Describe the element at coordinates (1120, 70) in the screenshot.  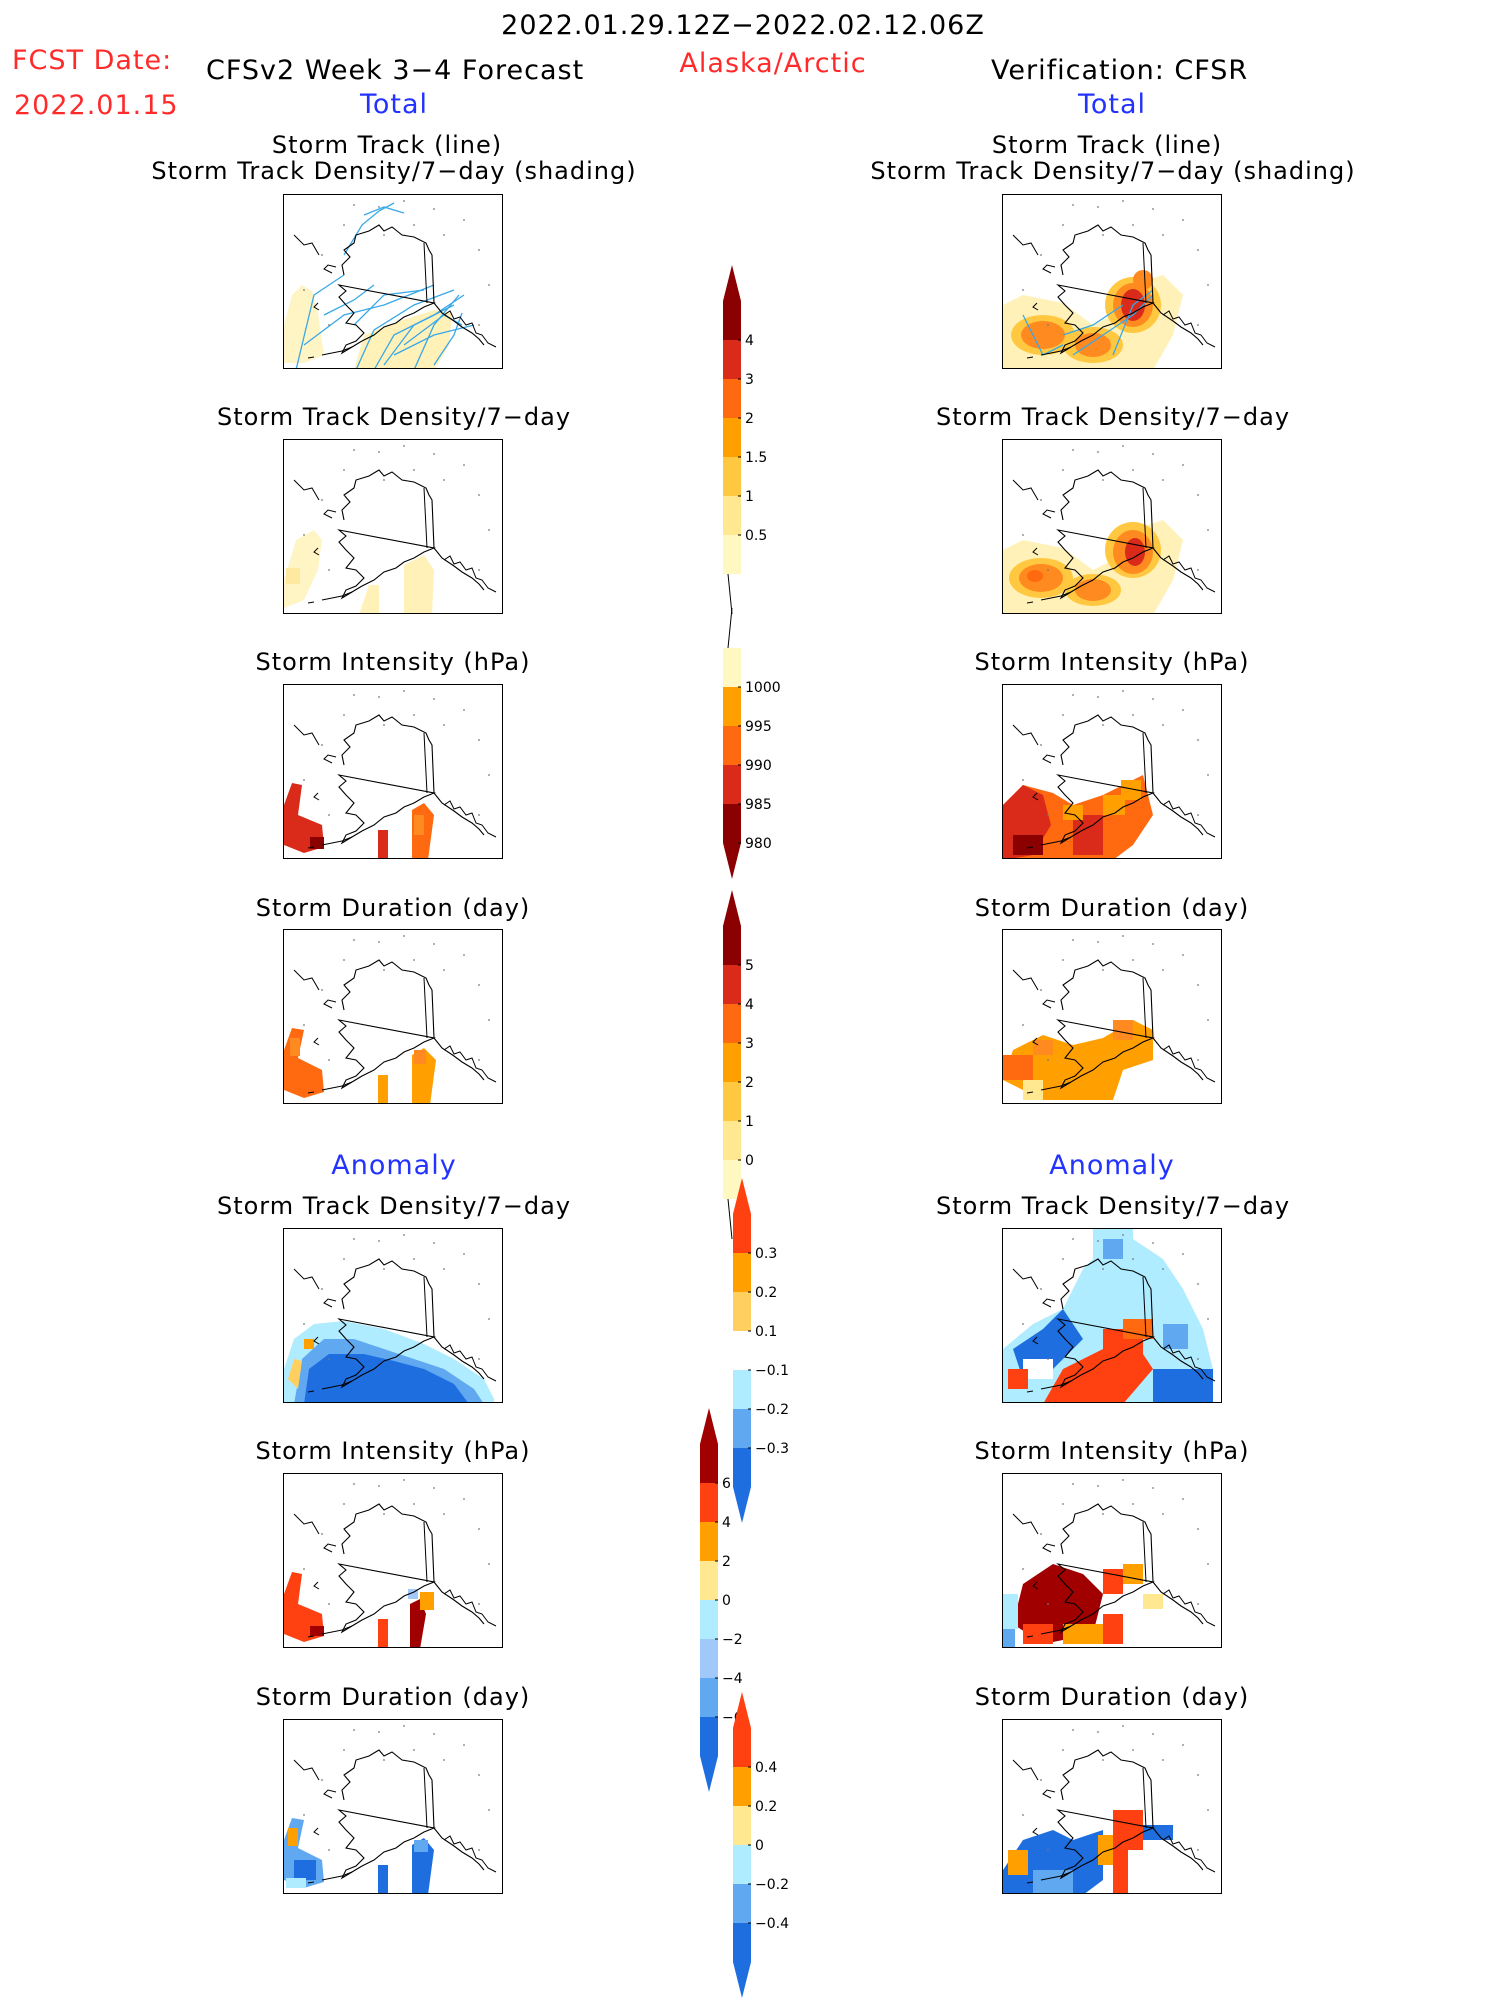
I see `verification-title: Verification: CFSR` at that location.